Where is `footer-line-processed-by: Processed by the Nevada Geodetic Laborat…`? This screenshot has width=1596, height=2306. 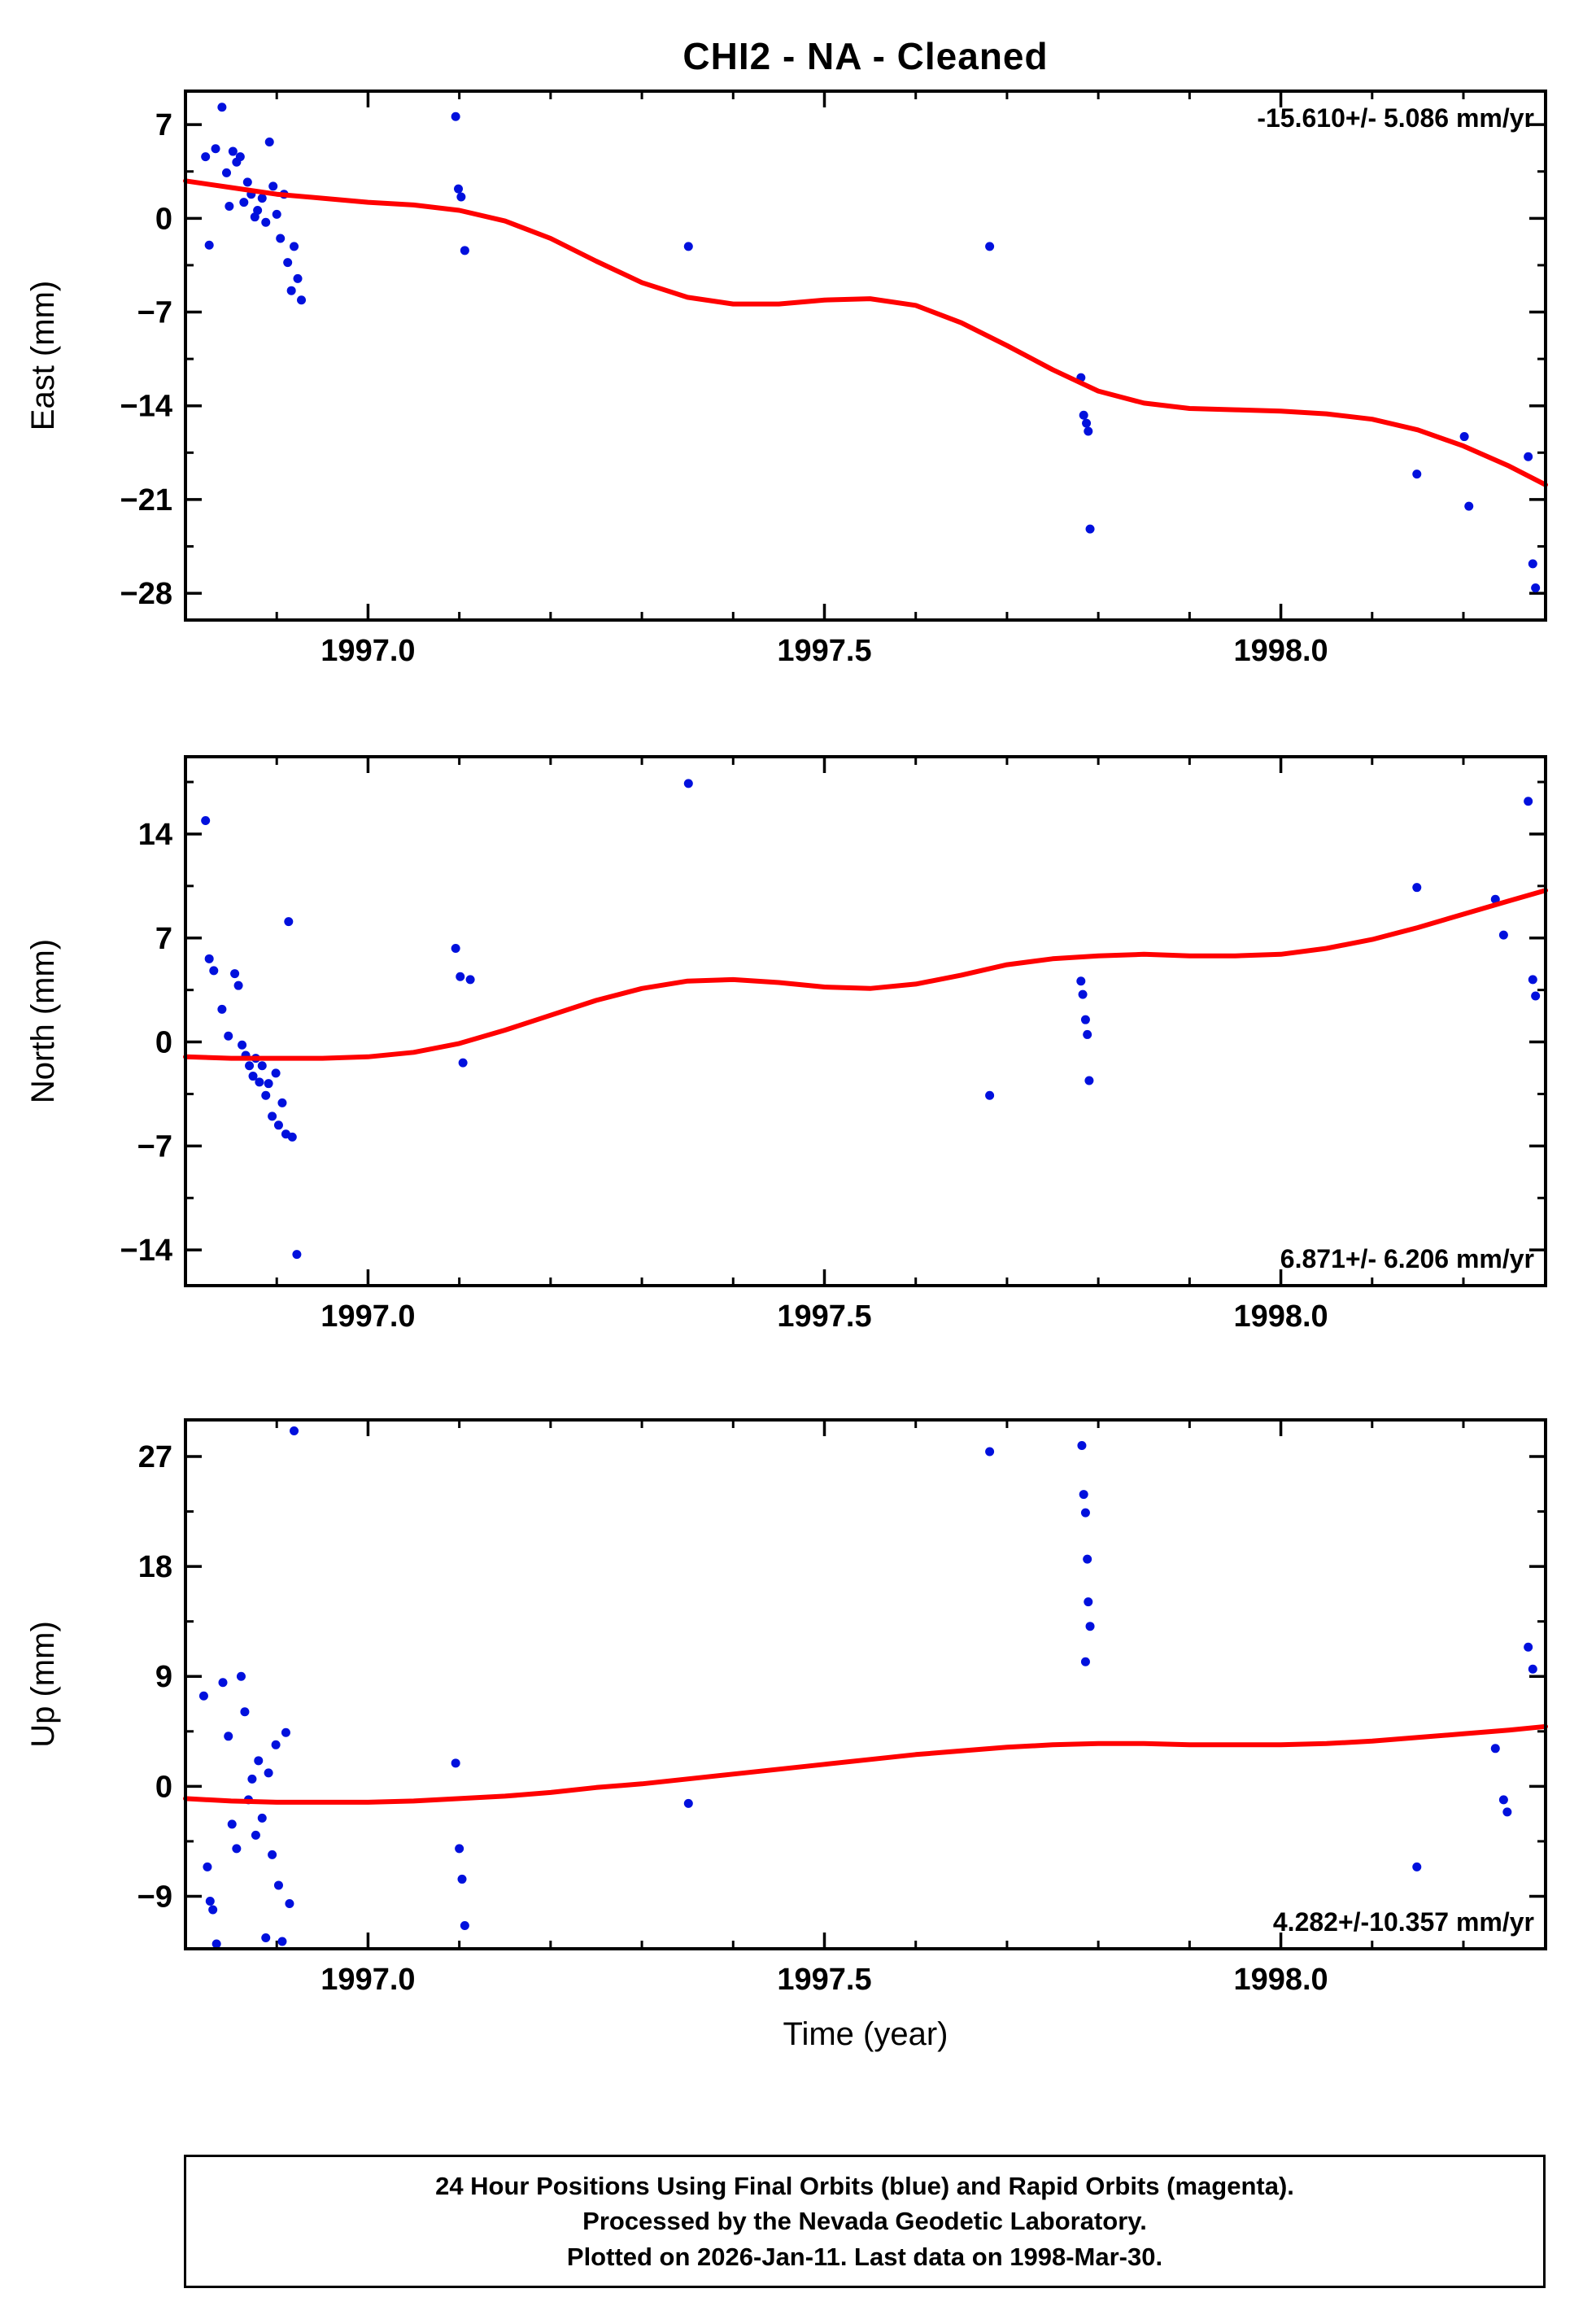
footer-line-processed-by: Processed by the Nevada Geodetic Laborat… is located at coordinates (864, 2221).